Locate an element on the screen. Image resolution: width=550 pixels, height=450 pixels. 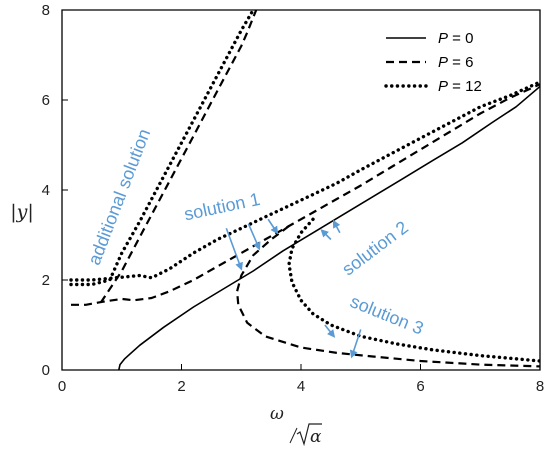
legend-label: P = 12 is located at coordinates (460, 86).